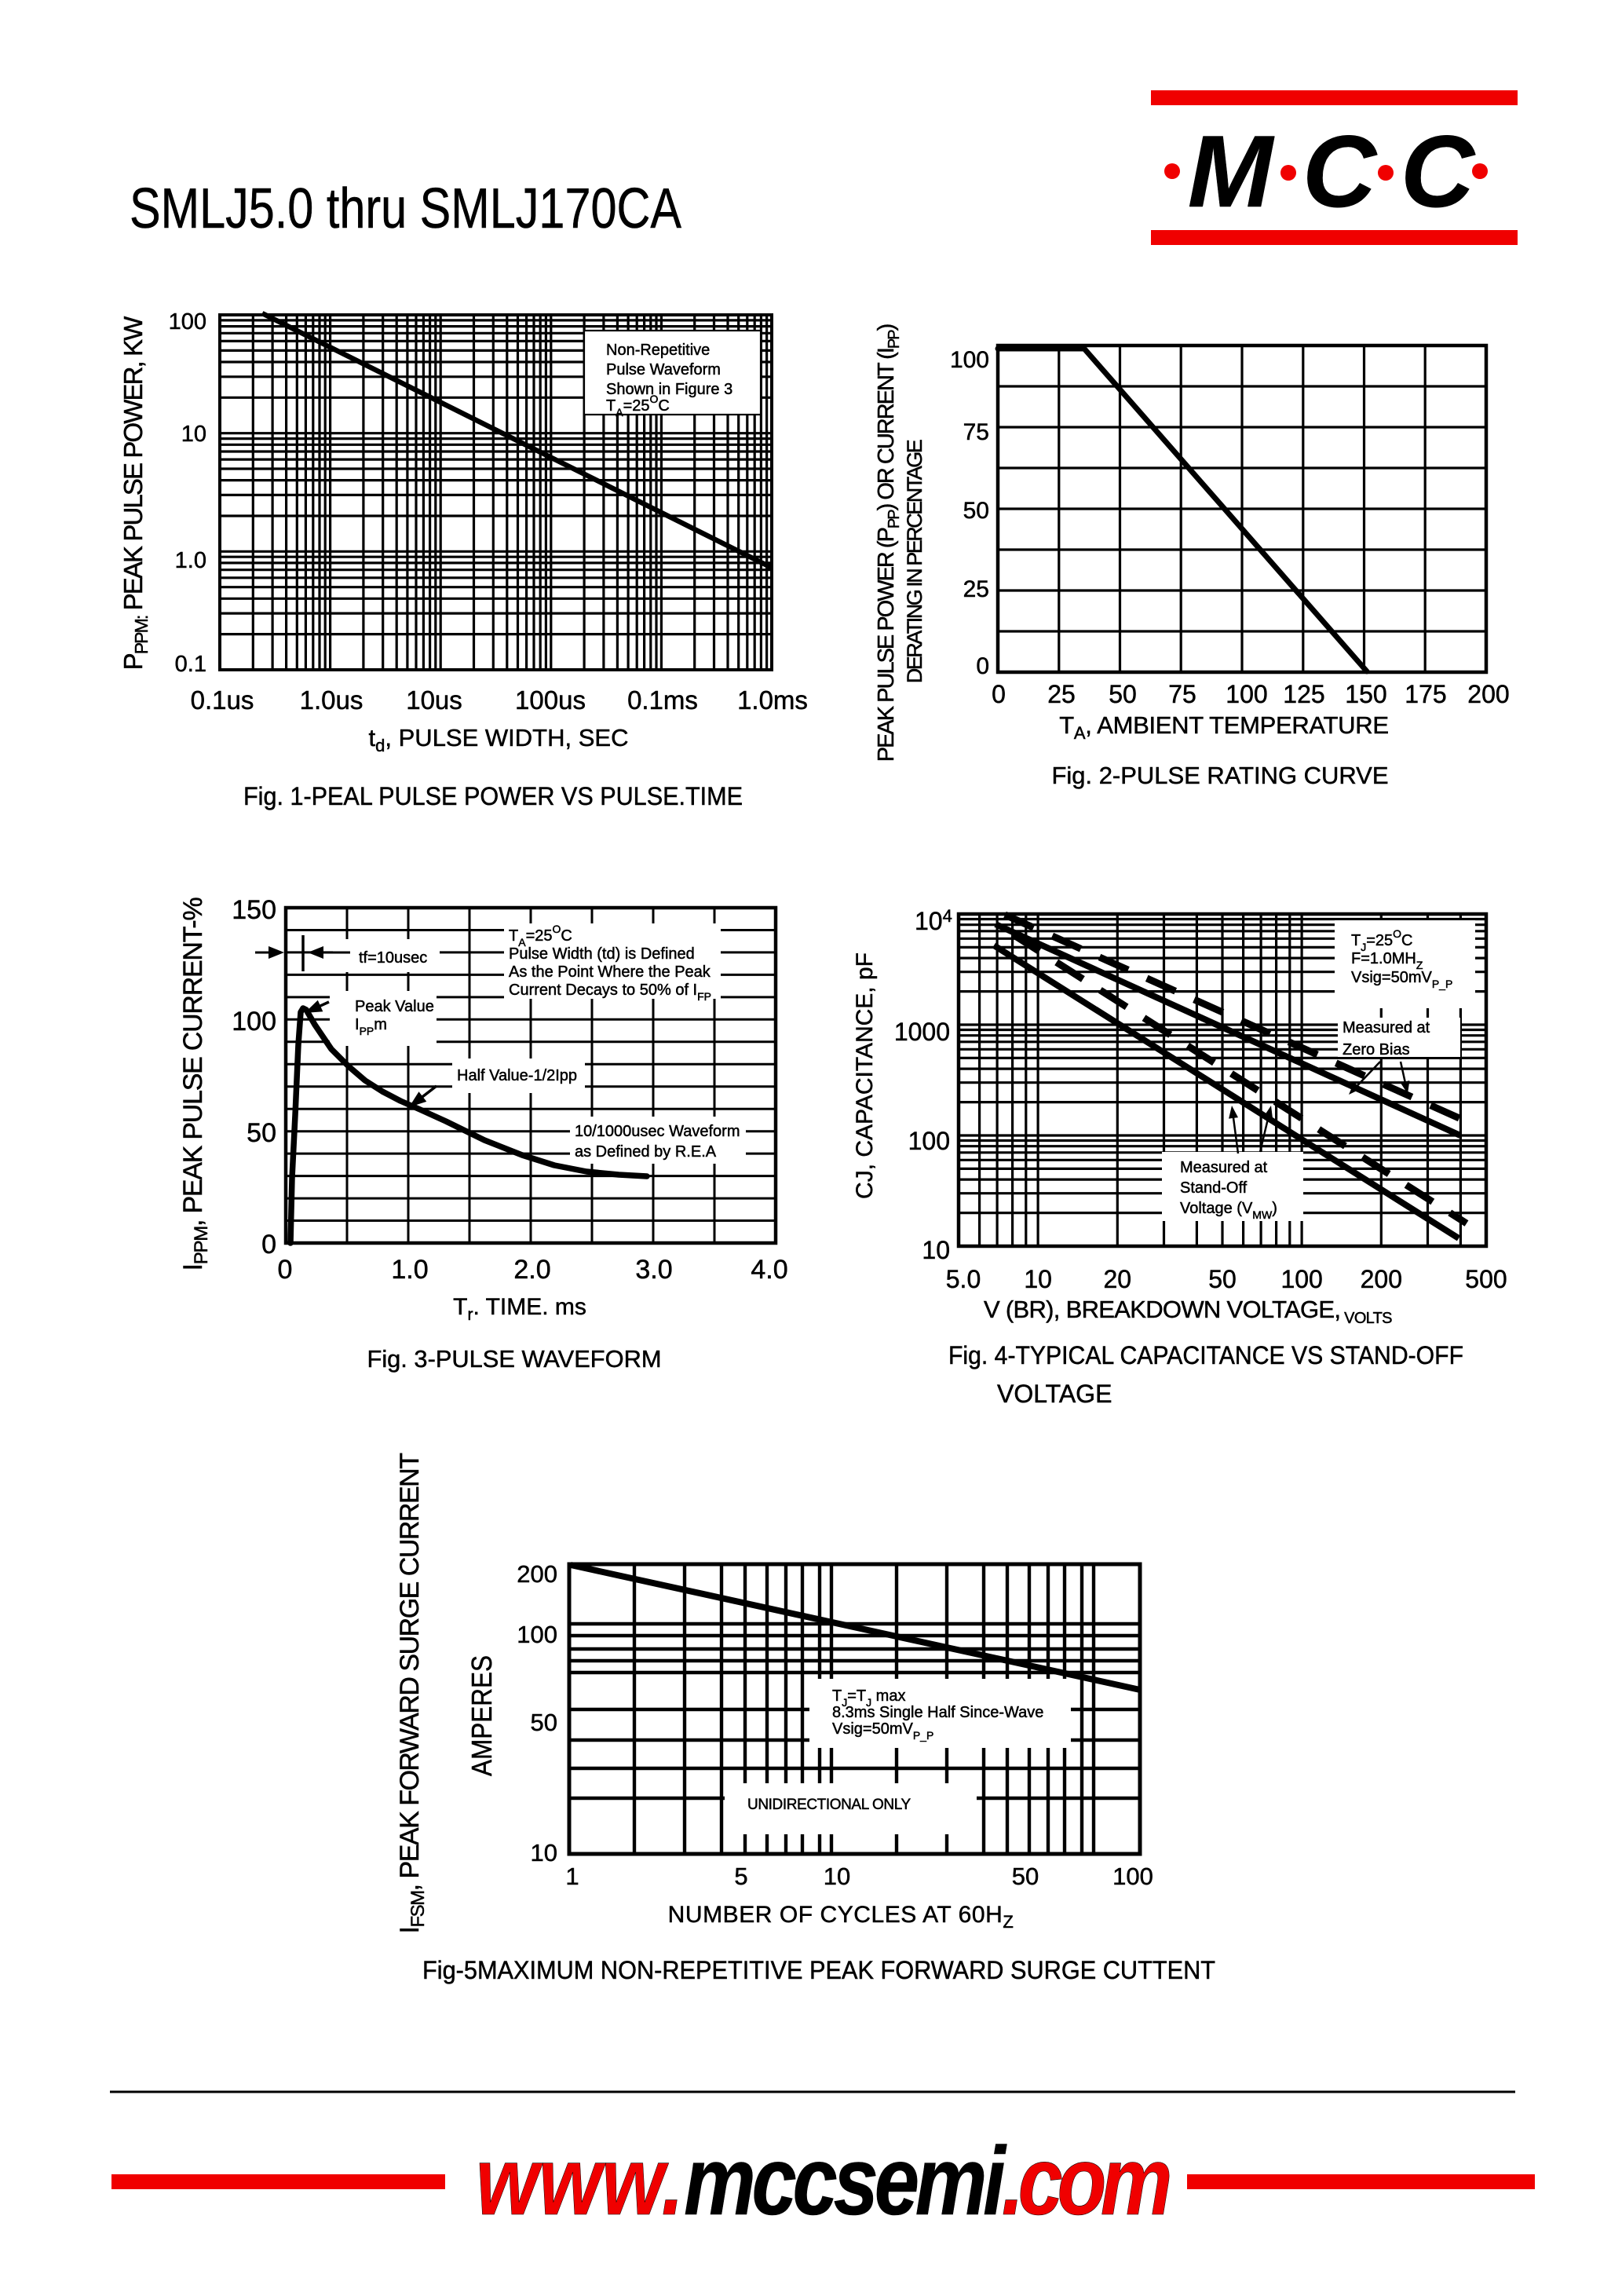 This screenshot has height=2296, width=1622. What do you see at coordinates (531, 1270) in the screenshot?
I see `svg-text: 2.0` at bounding box center [531, 1270].